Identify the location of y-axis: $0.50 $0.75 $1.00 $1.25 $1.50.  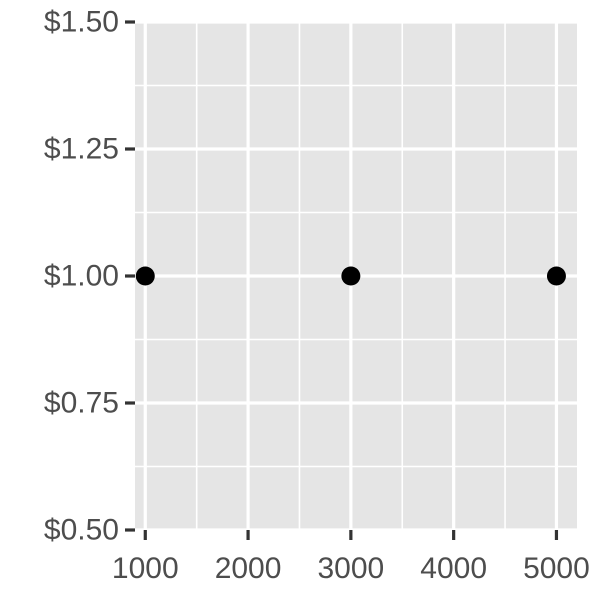
(89, 276).